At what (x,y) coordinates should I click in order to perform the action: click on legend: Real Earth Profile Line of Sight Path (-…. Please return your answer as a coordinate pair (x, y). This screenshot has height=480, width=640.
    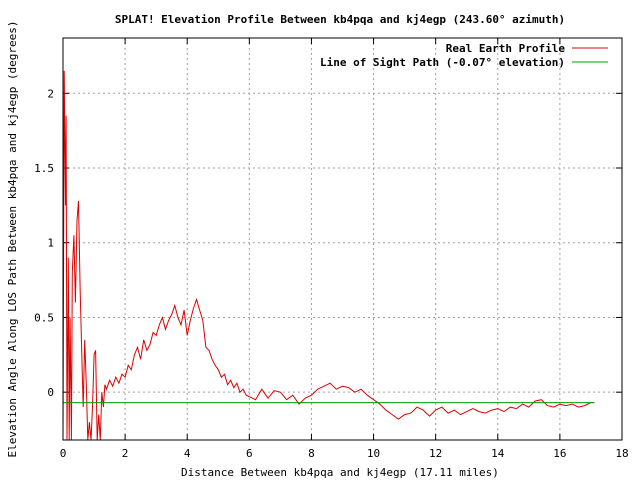
    Looking at the image, I should click on (464, 55).